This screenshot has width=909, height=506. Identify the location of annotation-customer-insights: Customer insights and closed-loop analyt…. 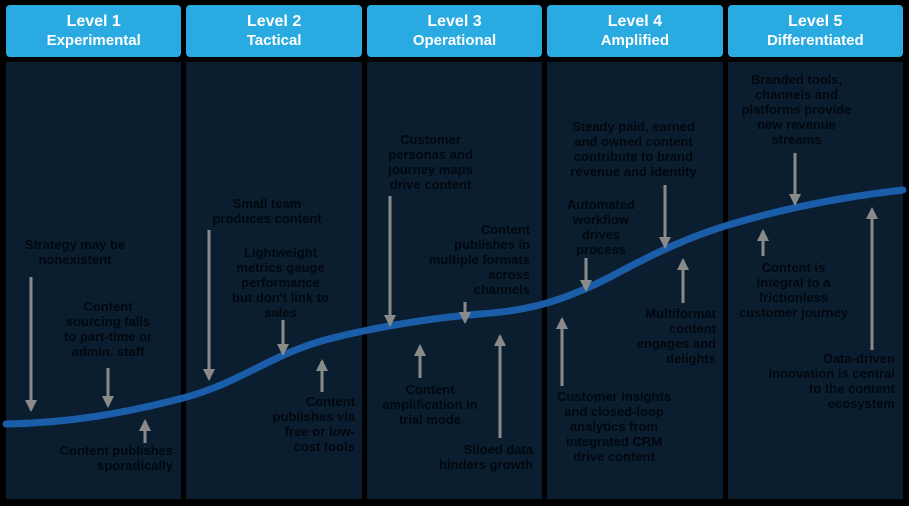
(614, 426).